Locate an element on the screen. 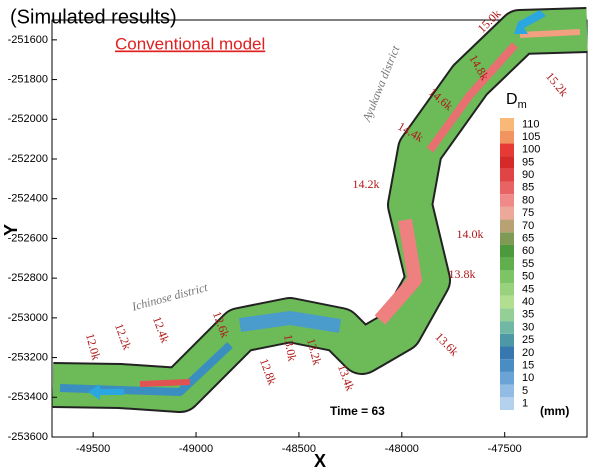 The height and width of the screenshot is (471, 590). km-label: 13.8k is located at coordinates (462, 274).